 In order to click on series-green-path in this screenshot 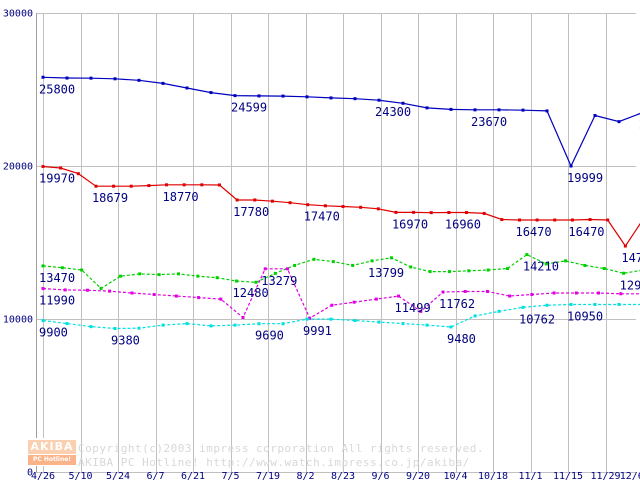, I will do `click(341, 271)`.